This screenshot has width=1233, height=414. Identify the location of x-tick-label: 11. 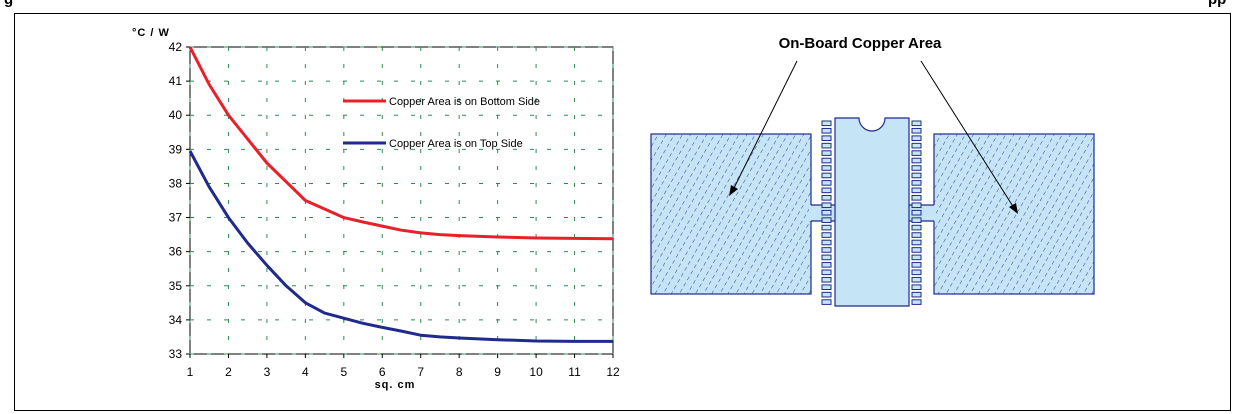
(574, 372).